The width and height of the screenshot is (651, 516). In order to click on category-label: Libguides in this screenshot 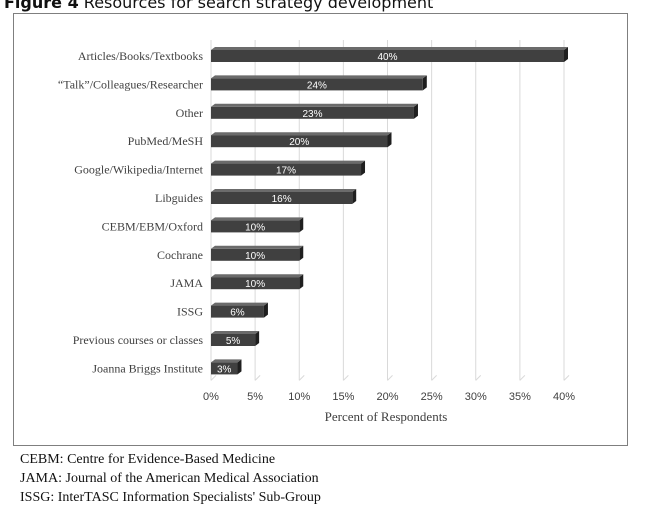, I will do `click(179, 198)`.